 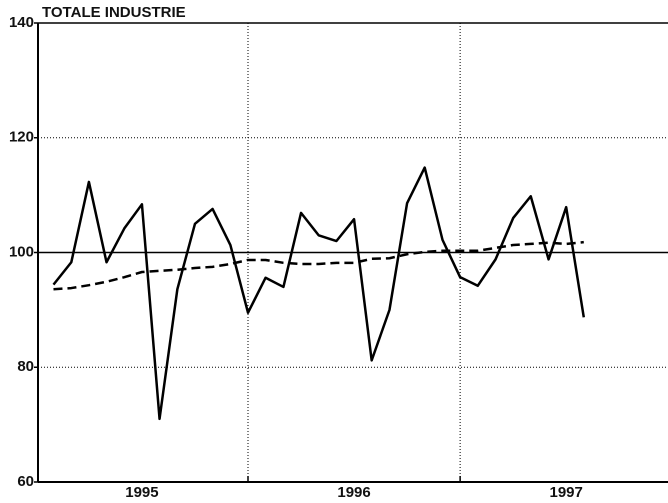 What do you see at coordinates (21, 22) in the screenshot?
I see `y-tick-label: 140` at bounding box center [21, 22].